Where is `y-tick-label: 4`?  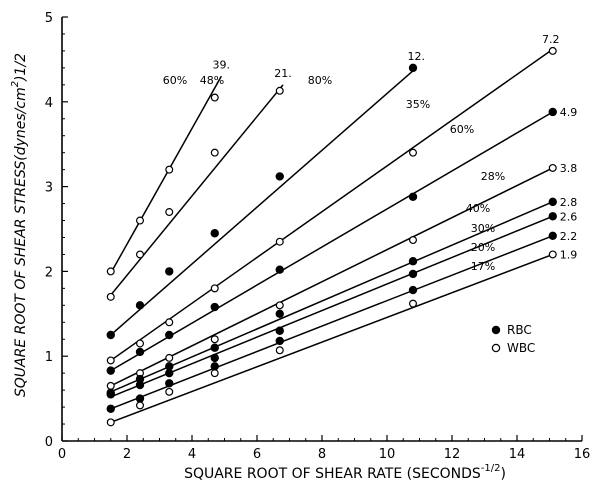
y-tick-label: 4 is located at coordinates (49, 103).